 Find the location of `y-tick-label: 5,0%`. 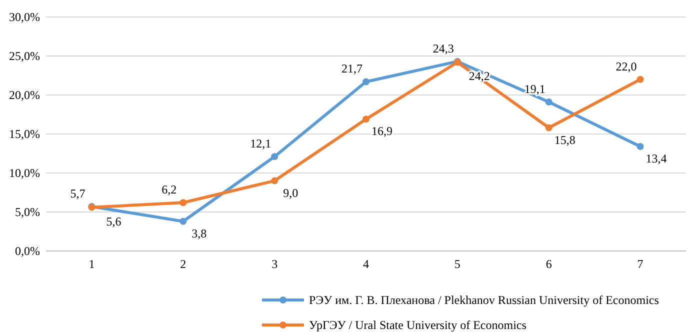

y-tick-label: 5,0% is located at coordinates (27, 212).